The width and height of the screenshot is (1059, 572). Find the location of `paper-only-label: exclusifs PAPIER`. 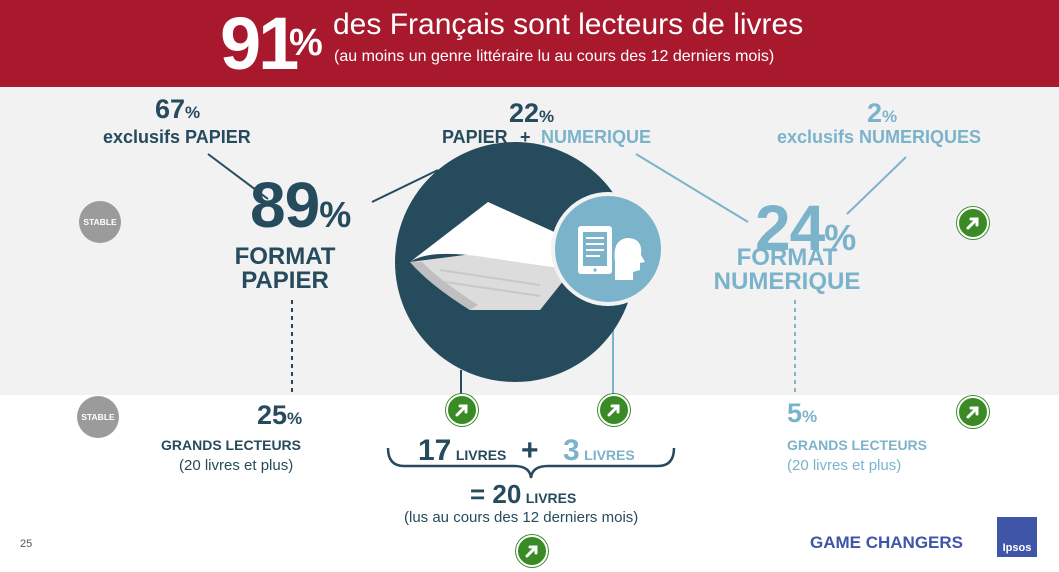

paper-only-label: exclusifs PAPIER is located at coordinates (177, 137).